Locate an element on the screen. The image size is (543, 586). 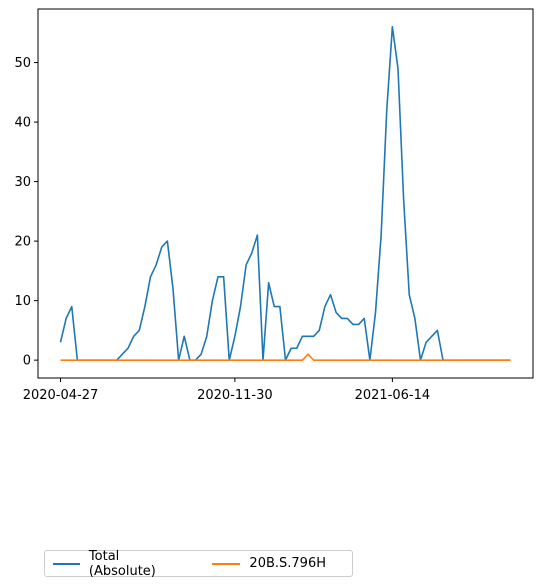
y-tick-label: 20 is located at coordinates (22, 242).